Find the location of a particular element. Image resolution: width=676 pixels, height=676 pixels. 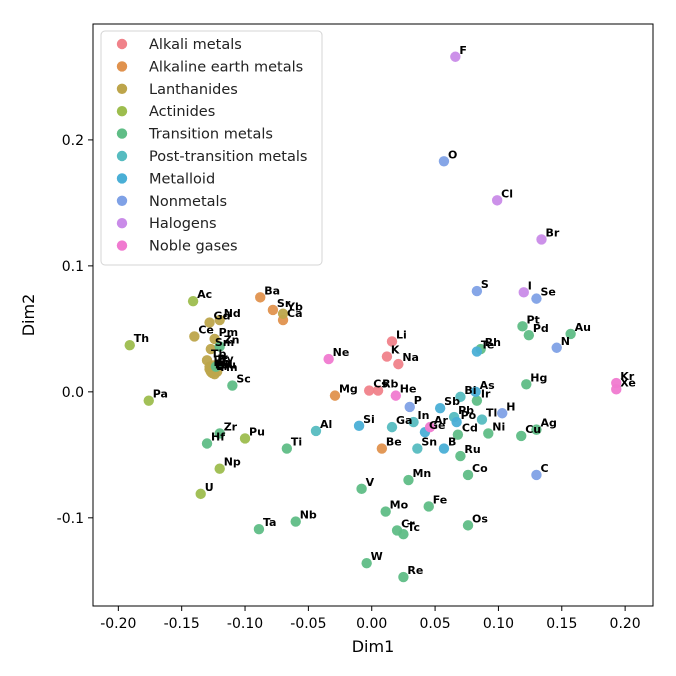

point-label: Th is located at coordinates (141, 338).